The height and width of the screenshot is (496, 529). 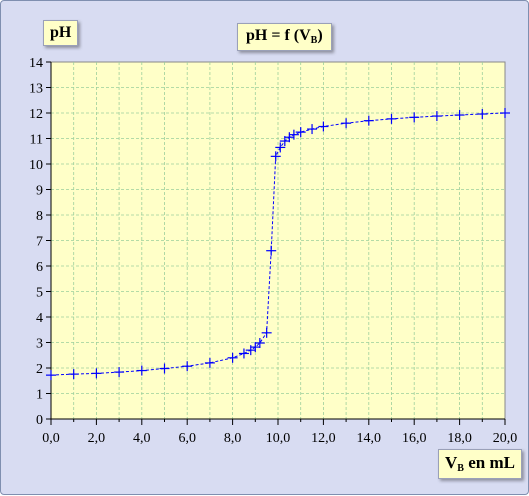 What do you see at coordinates (36, 114) in the screenshot?
I see `y-tick-label: 12` at bounding box center [36, 114].